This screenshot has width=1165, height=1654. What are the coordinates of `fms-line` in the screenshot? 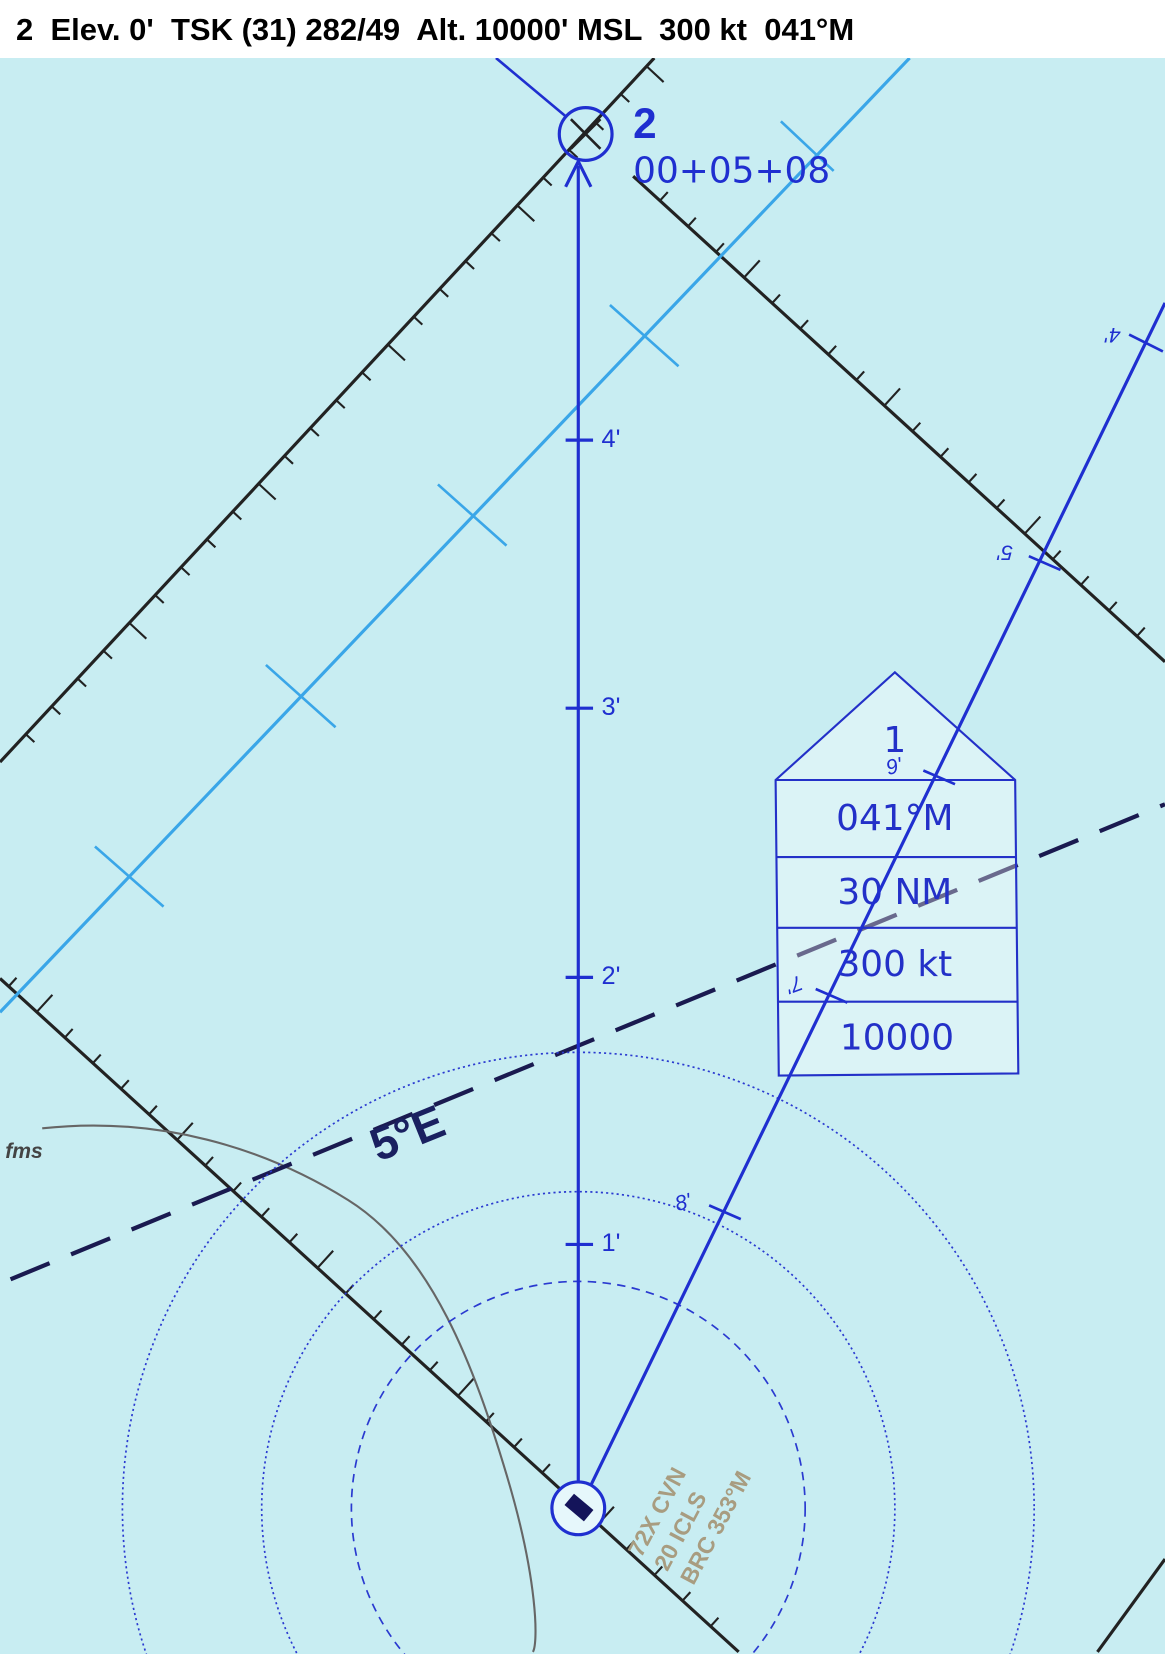 It's located at (289, 1388).